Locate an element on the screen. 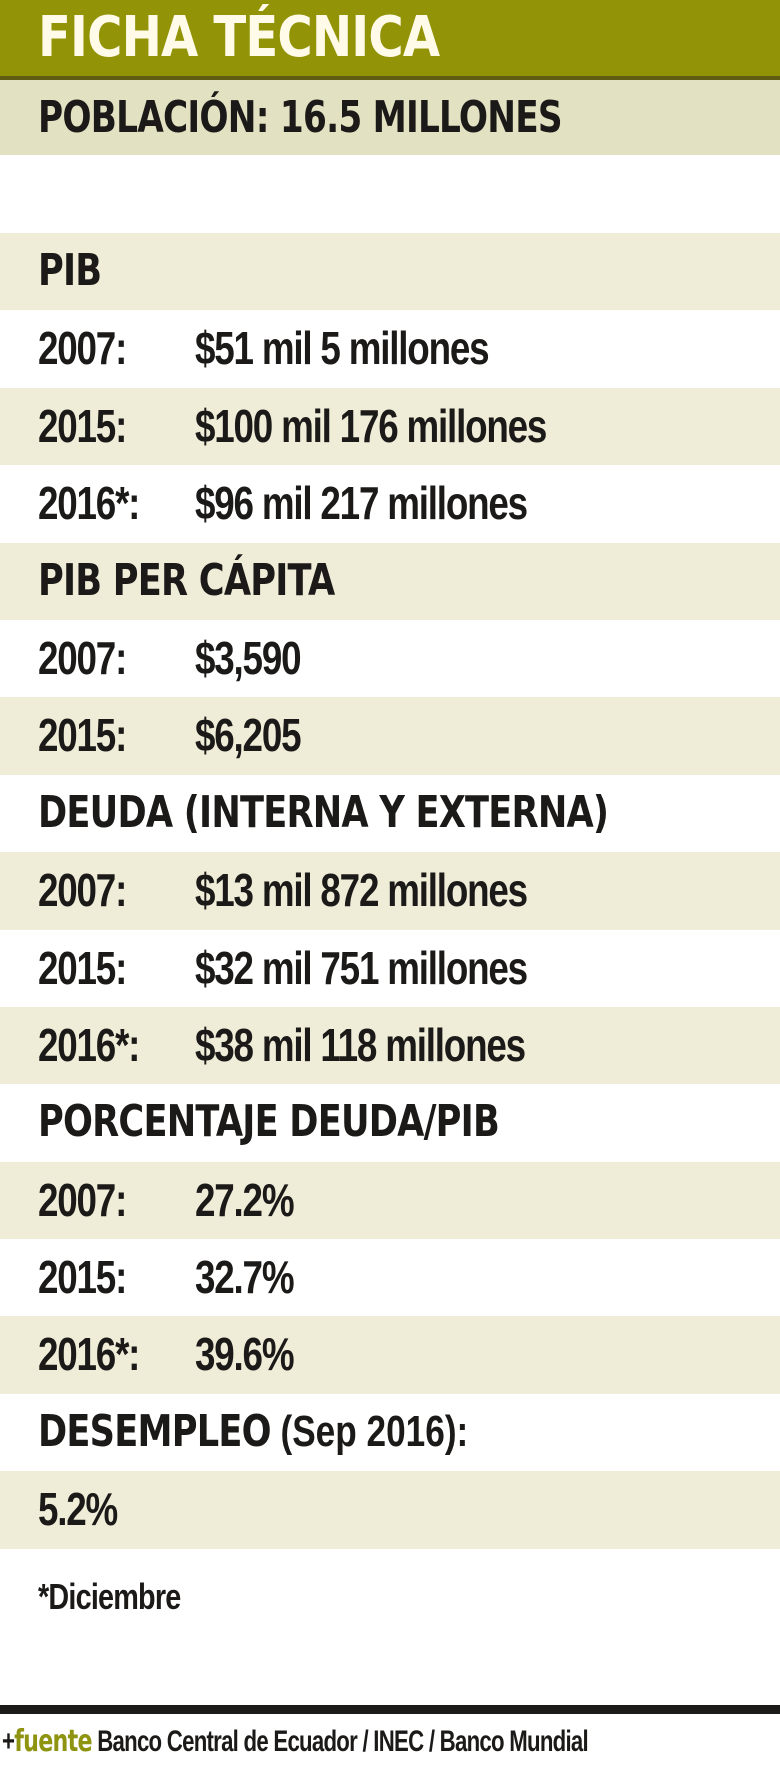 The height and width of the screenshot is (1790, 780). row-value: $6,205 is located at coordinates (248, 735).